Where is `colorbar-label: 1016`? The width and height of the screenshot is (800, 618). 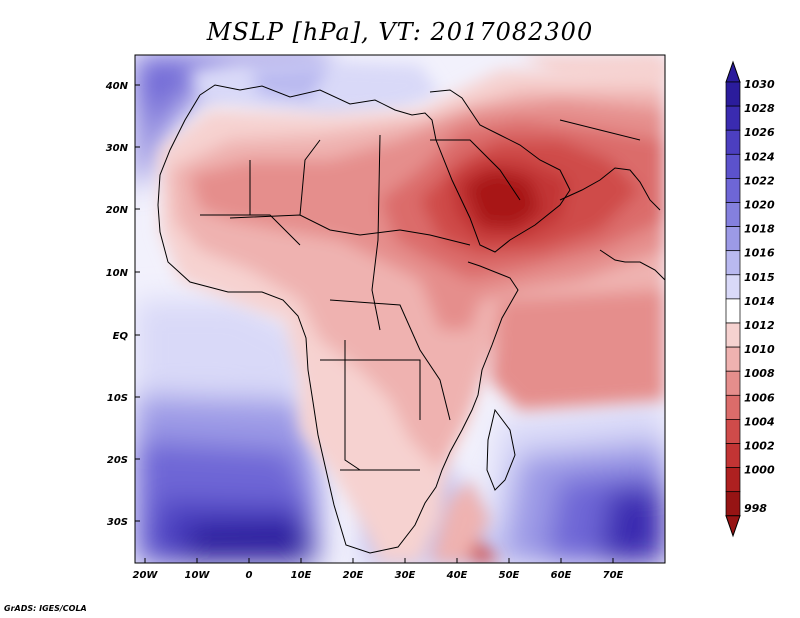
colorbar-label: 1016 is located at coordinates (759, 253).